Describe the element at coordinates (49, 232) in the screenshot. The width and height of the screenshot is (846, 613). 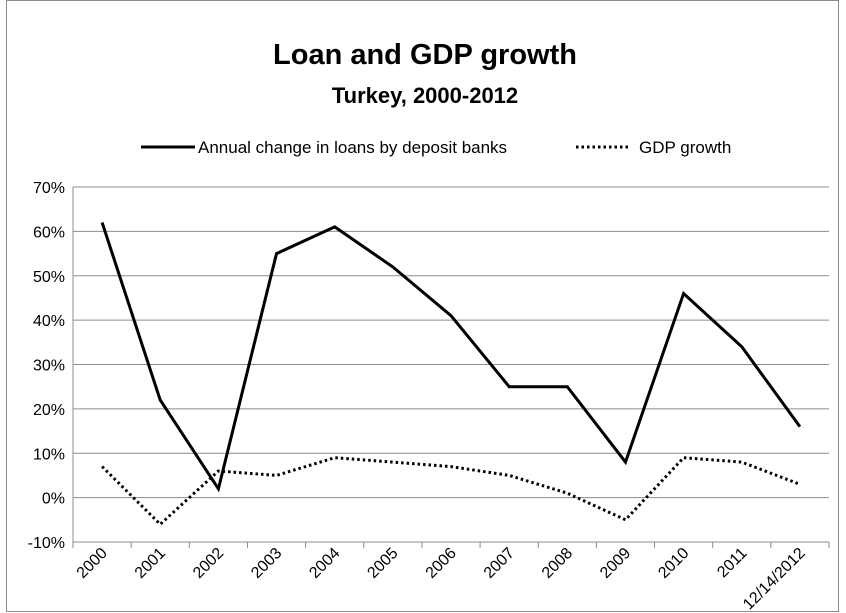
I see `y-tick-label: 60%` at that location.